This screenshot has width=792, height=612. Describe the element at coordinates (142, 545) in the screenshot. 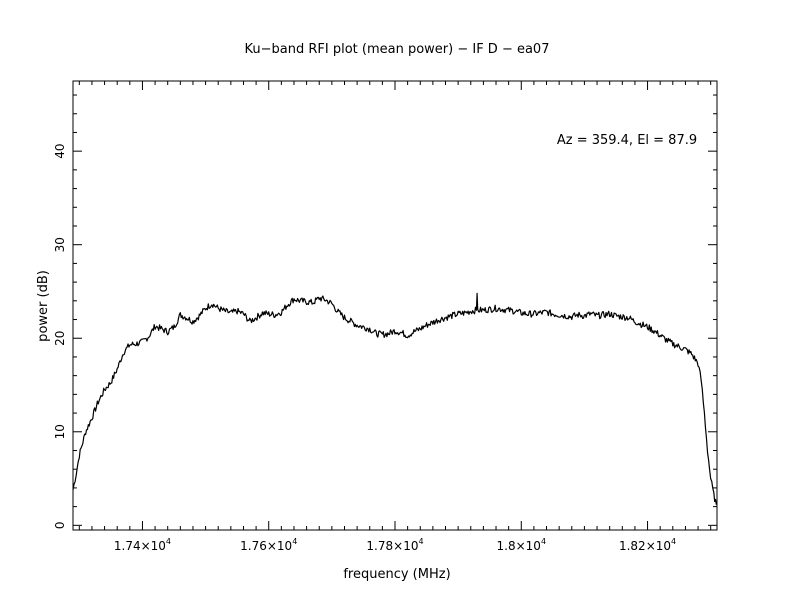

I see `x-tick-label: 1.74×104` at that location.